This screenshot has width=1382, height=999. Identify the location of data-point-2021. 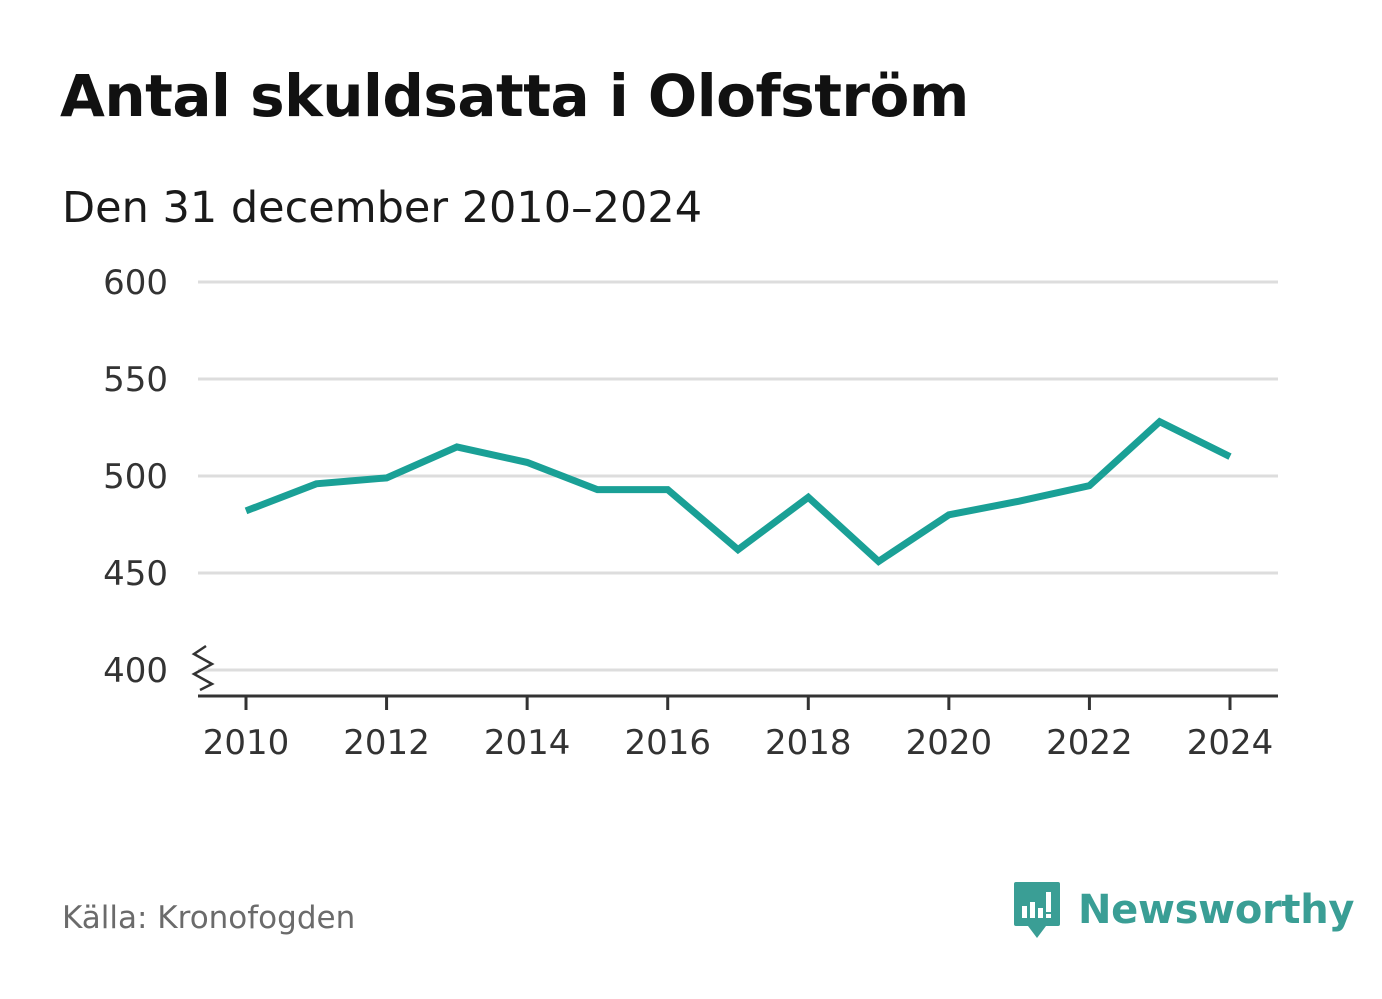
(1019, 501).